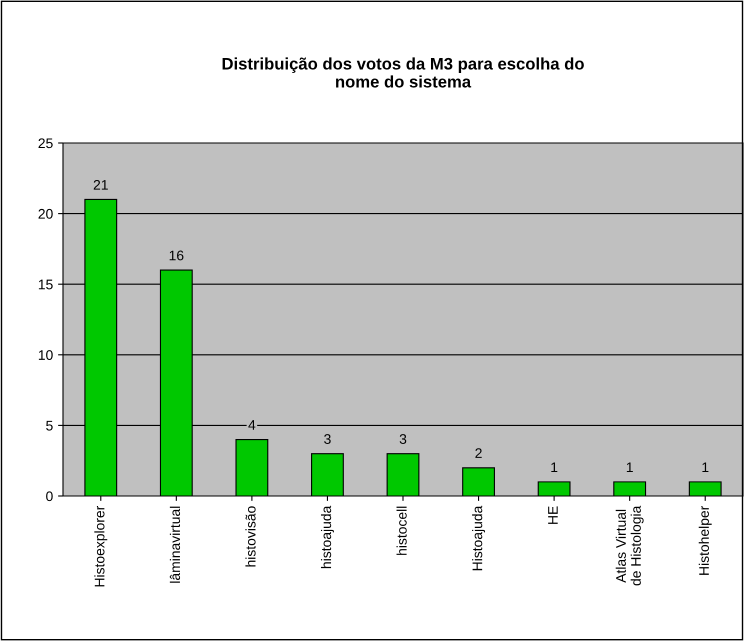 The width and height of the screenshot is (744, 641). What do you see at coordinates (101, 185) in the screenshot?
I see `data-label: 21` at bounding box center [101, 185].